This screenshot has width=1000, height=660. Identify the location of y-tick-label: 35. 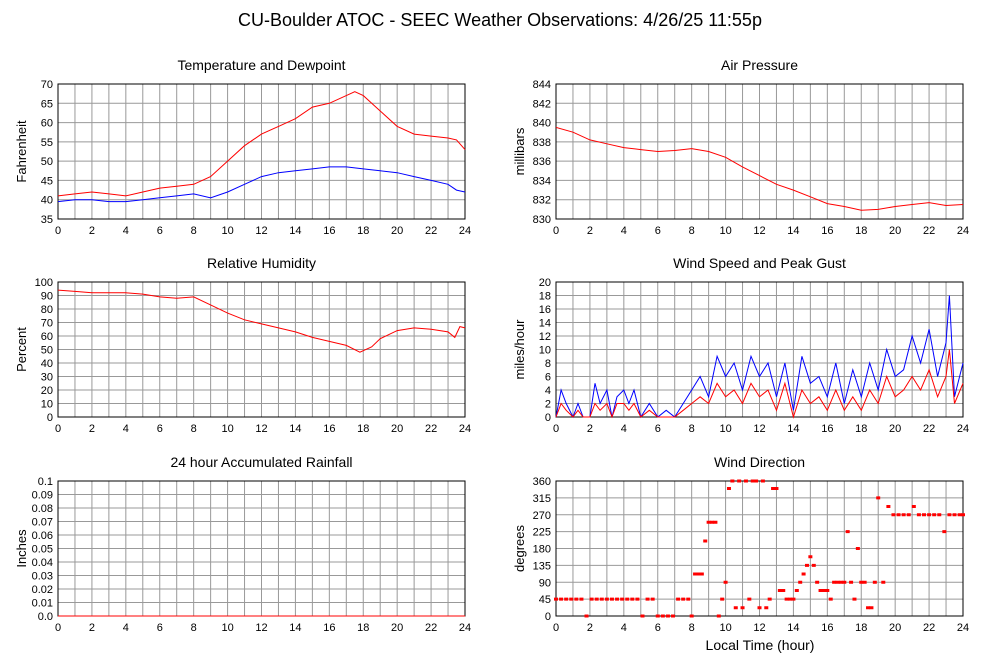
(47, 220).